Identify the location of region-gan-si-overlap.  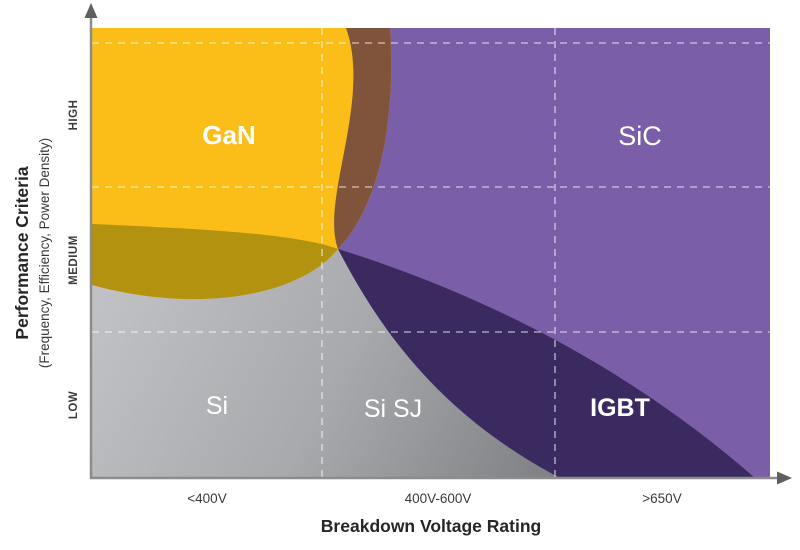
(215, 262).